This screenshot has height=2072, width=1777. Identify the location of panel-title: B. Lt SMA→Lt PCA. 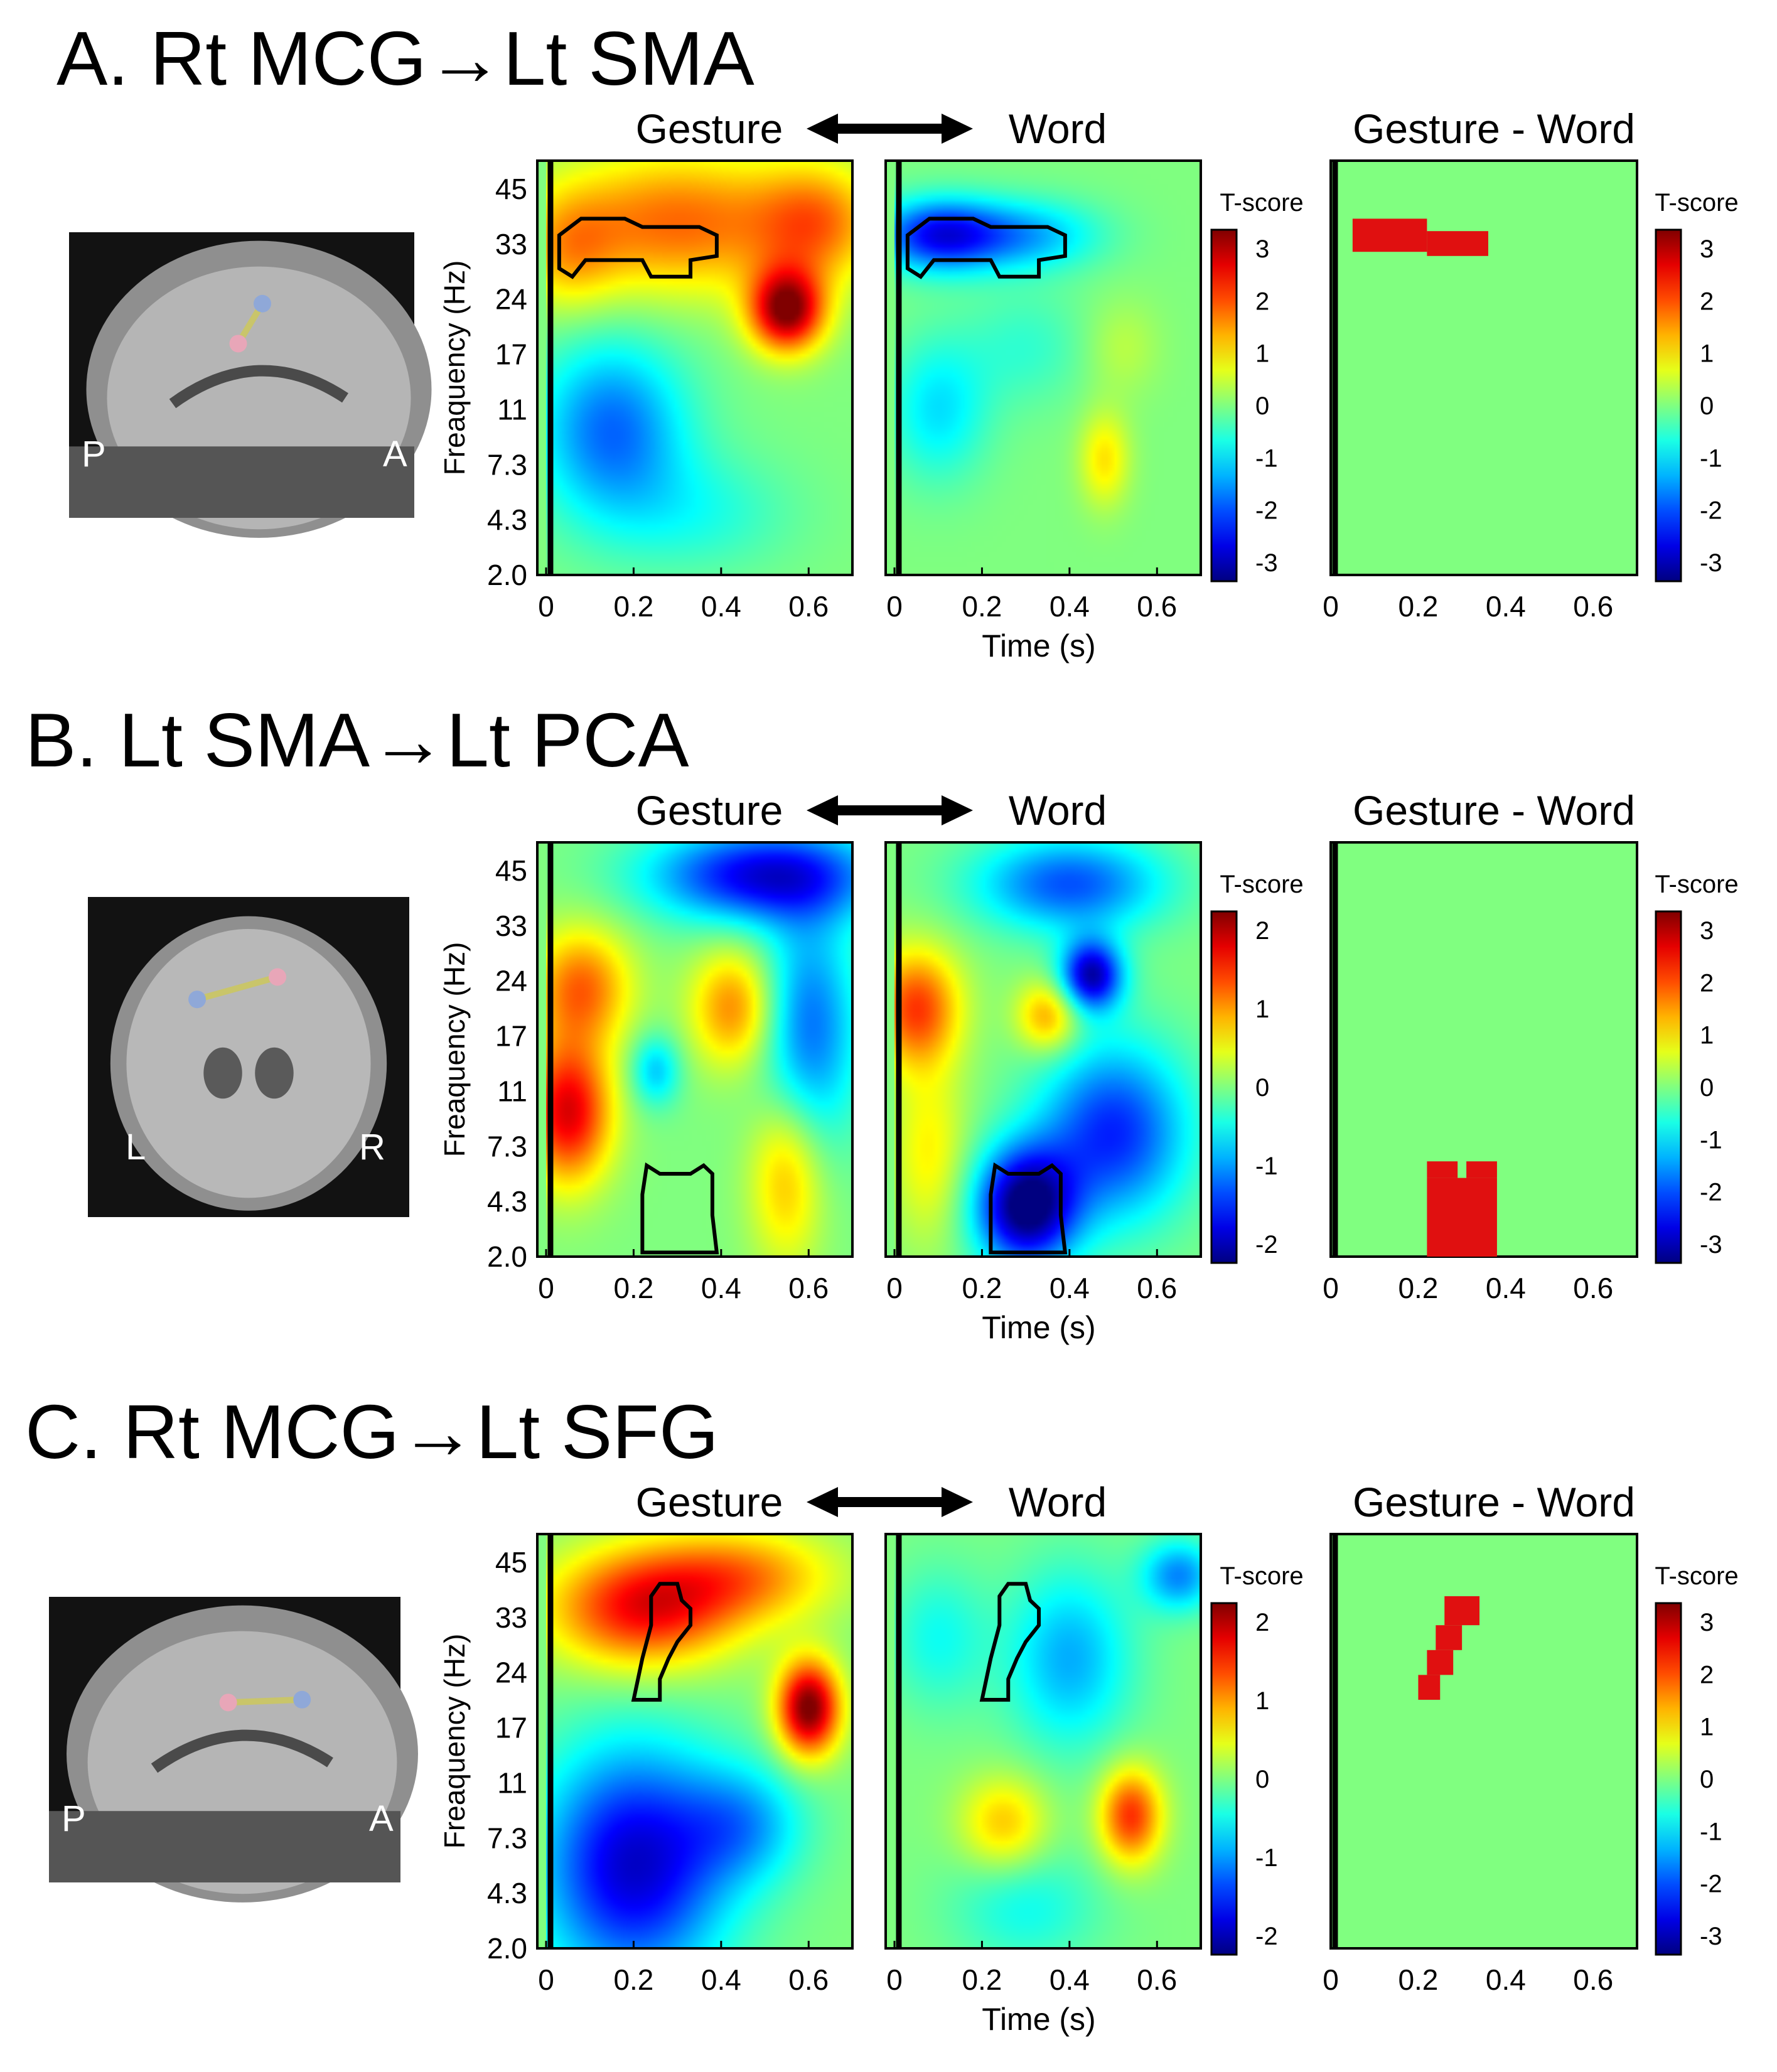
(357, 740).